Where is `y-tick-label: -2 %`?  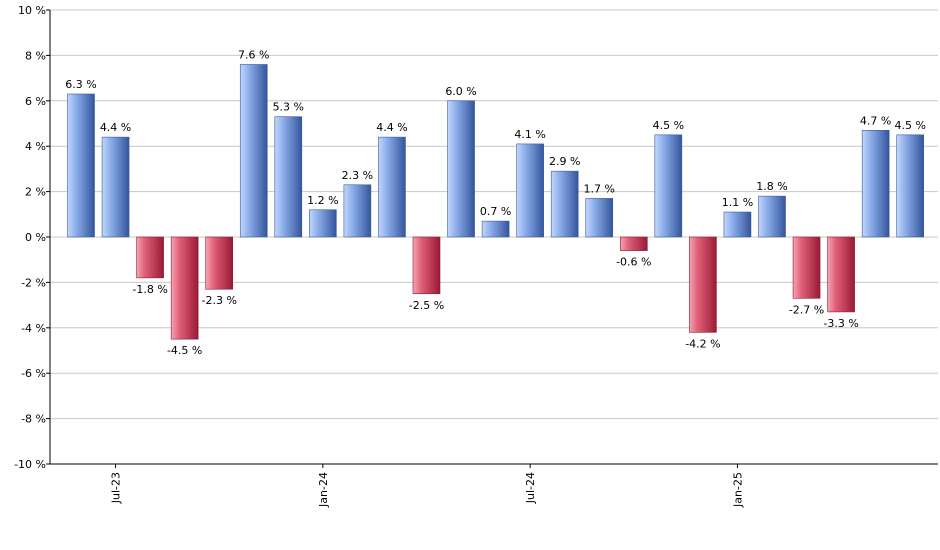 y-tick-label: -2 % is located at coordinates (33, 282).